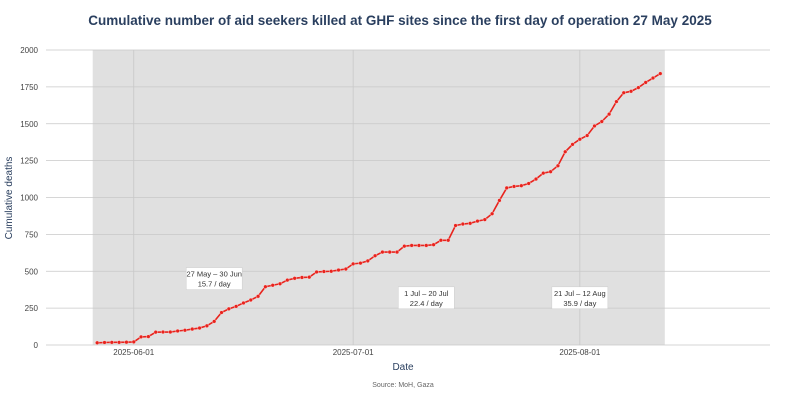  Describe the element at coordinates (36, 345) in the screenshot. I see `y-tick-label-0: 0` at that location.